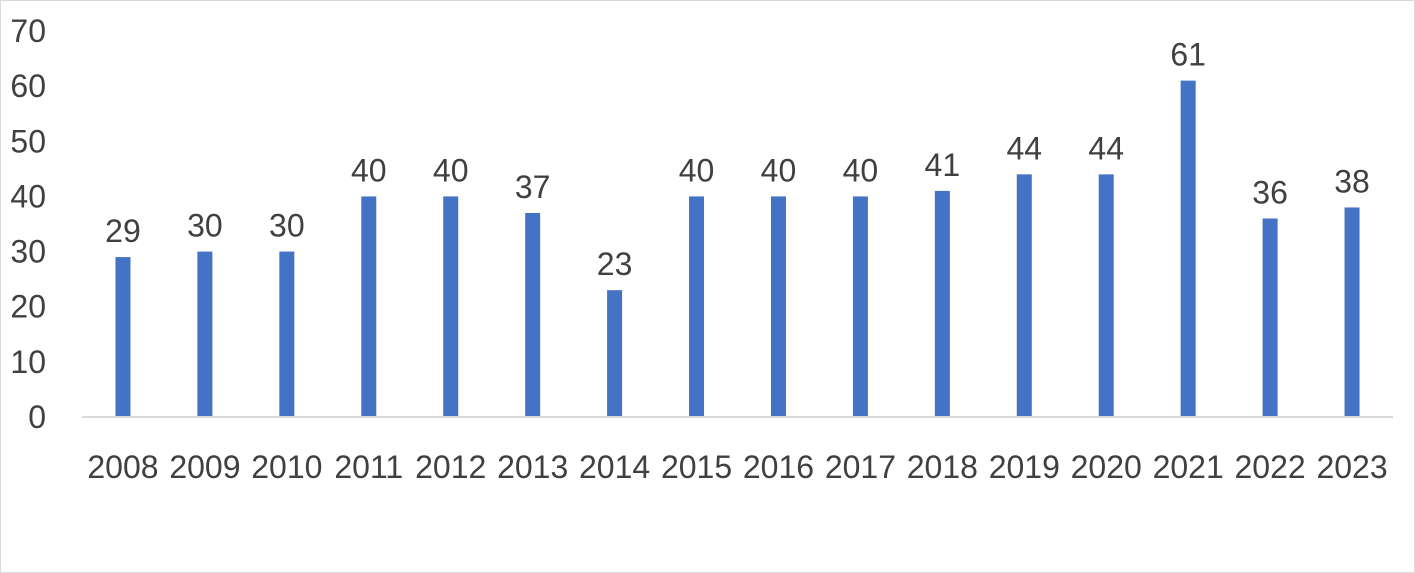  I want to click on data-label-2015: 40, so click(697, 170).